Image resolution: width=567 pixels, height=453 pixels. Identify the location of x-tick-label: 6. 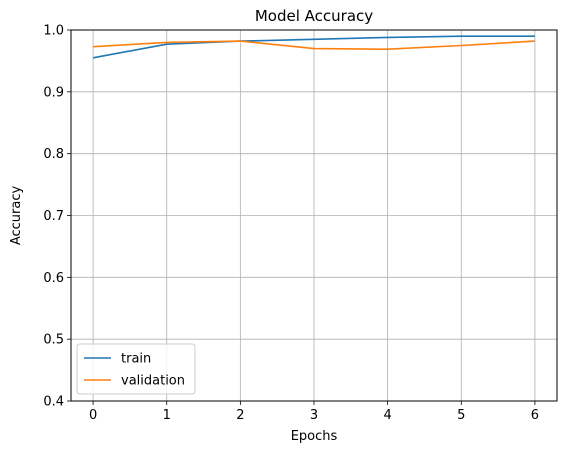
(535, 415).